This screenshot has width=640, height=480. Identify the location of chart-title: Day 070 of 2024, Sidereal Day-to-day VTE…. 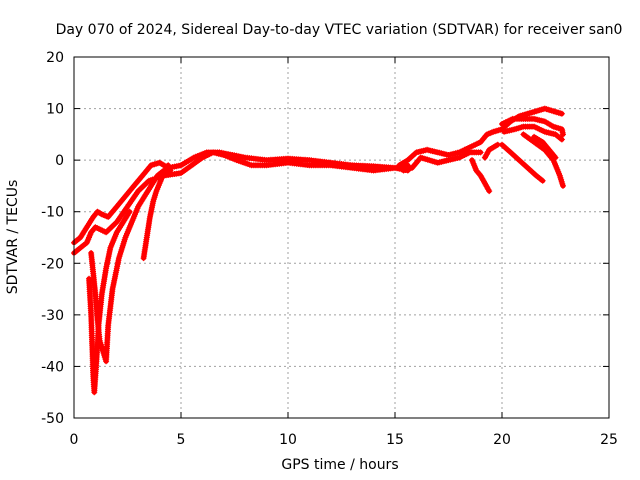
(339, 30).